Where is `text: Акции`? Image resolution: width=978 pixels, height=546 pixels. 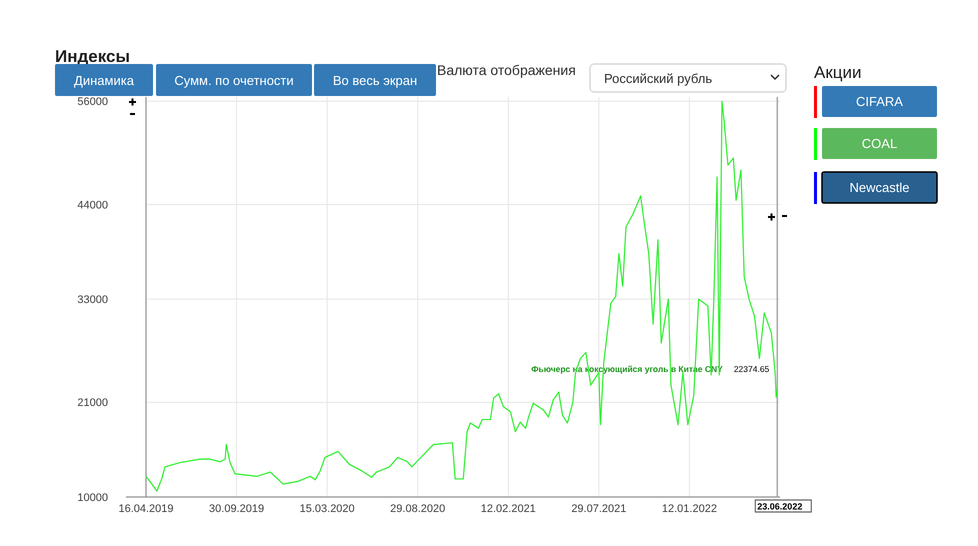
text: Акции is located at coordinates (838, 72).